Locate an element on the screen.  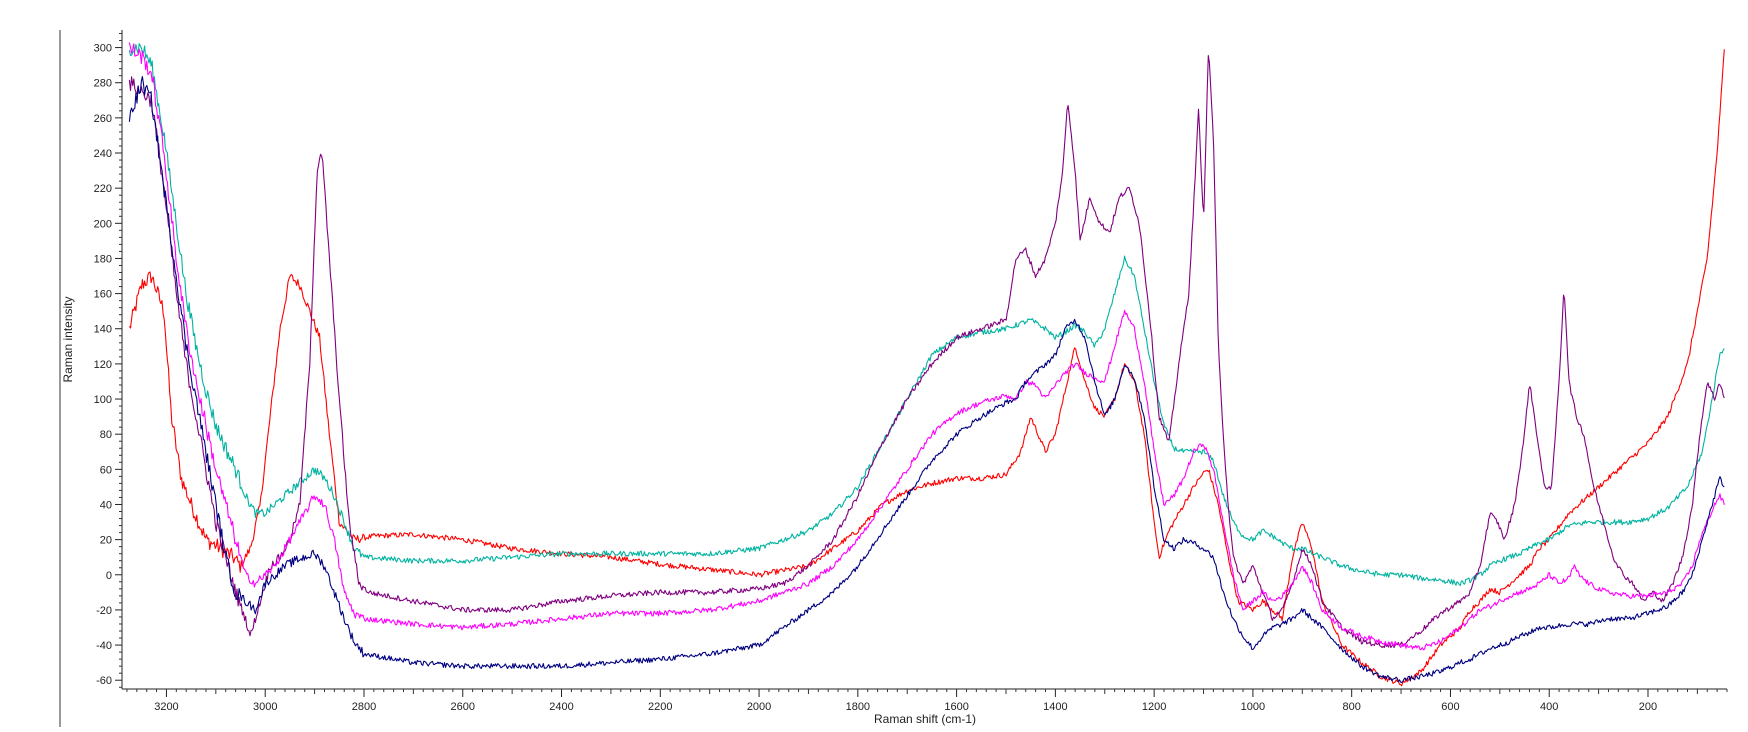
x-tick-label: 2200 is located at coordinates (660, 707).